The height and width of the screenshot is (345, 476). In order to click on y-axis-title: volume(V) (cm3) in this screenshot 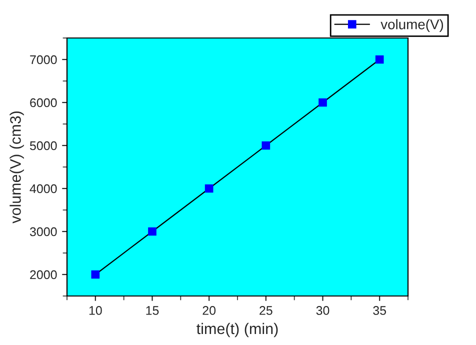, I will do `click(17, 167)`.